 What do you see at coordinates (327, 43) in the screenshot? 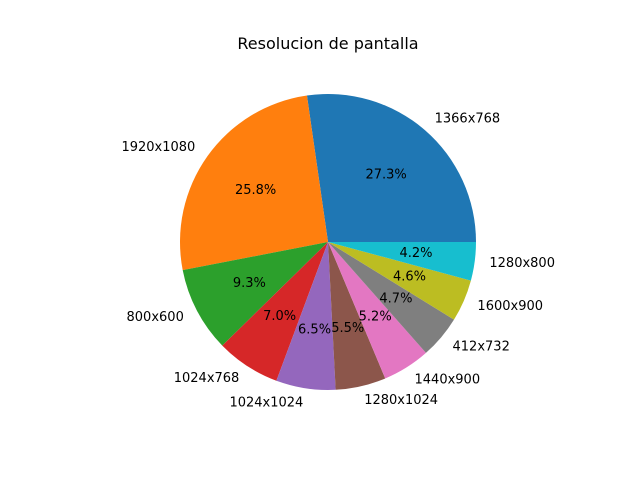
I see `chart-title: Resolucion de pantalla` at bounding box center [327, 43].